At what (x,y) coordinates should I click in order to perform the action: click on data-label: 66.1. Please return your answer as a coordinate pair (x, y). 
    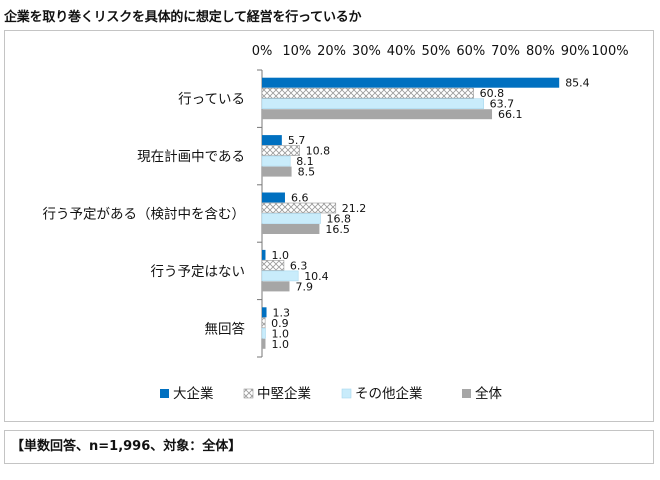
    Looking at the image, I should click on (510, 114).